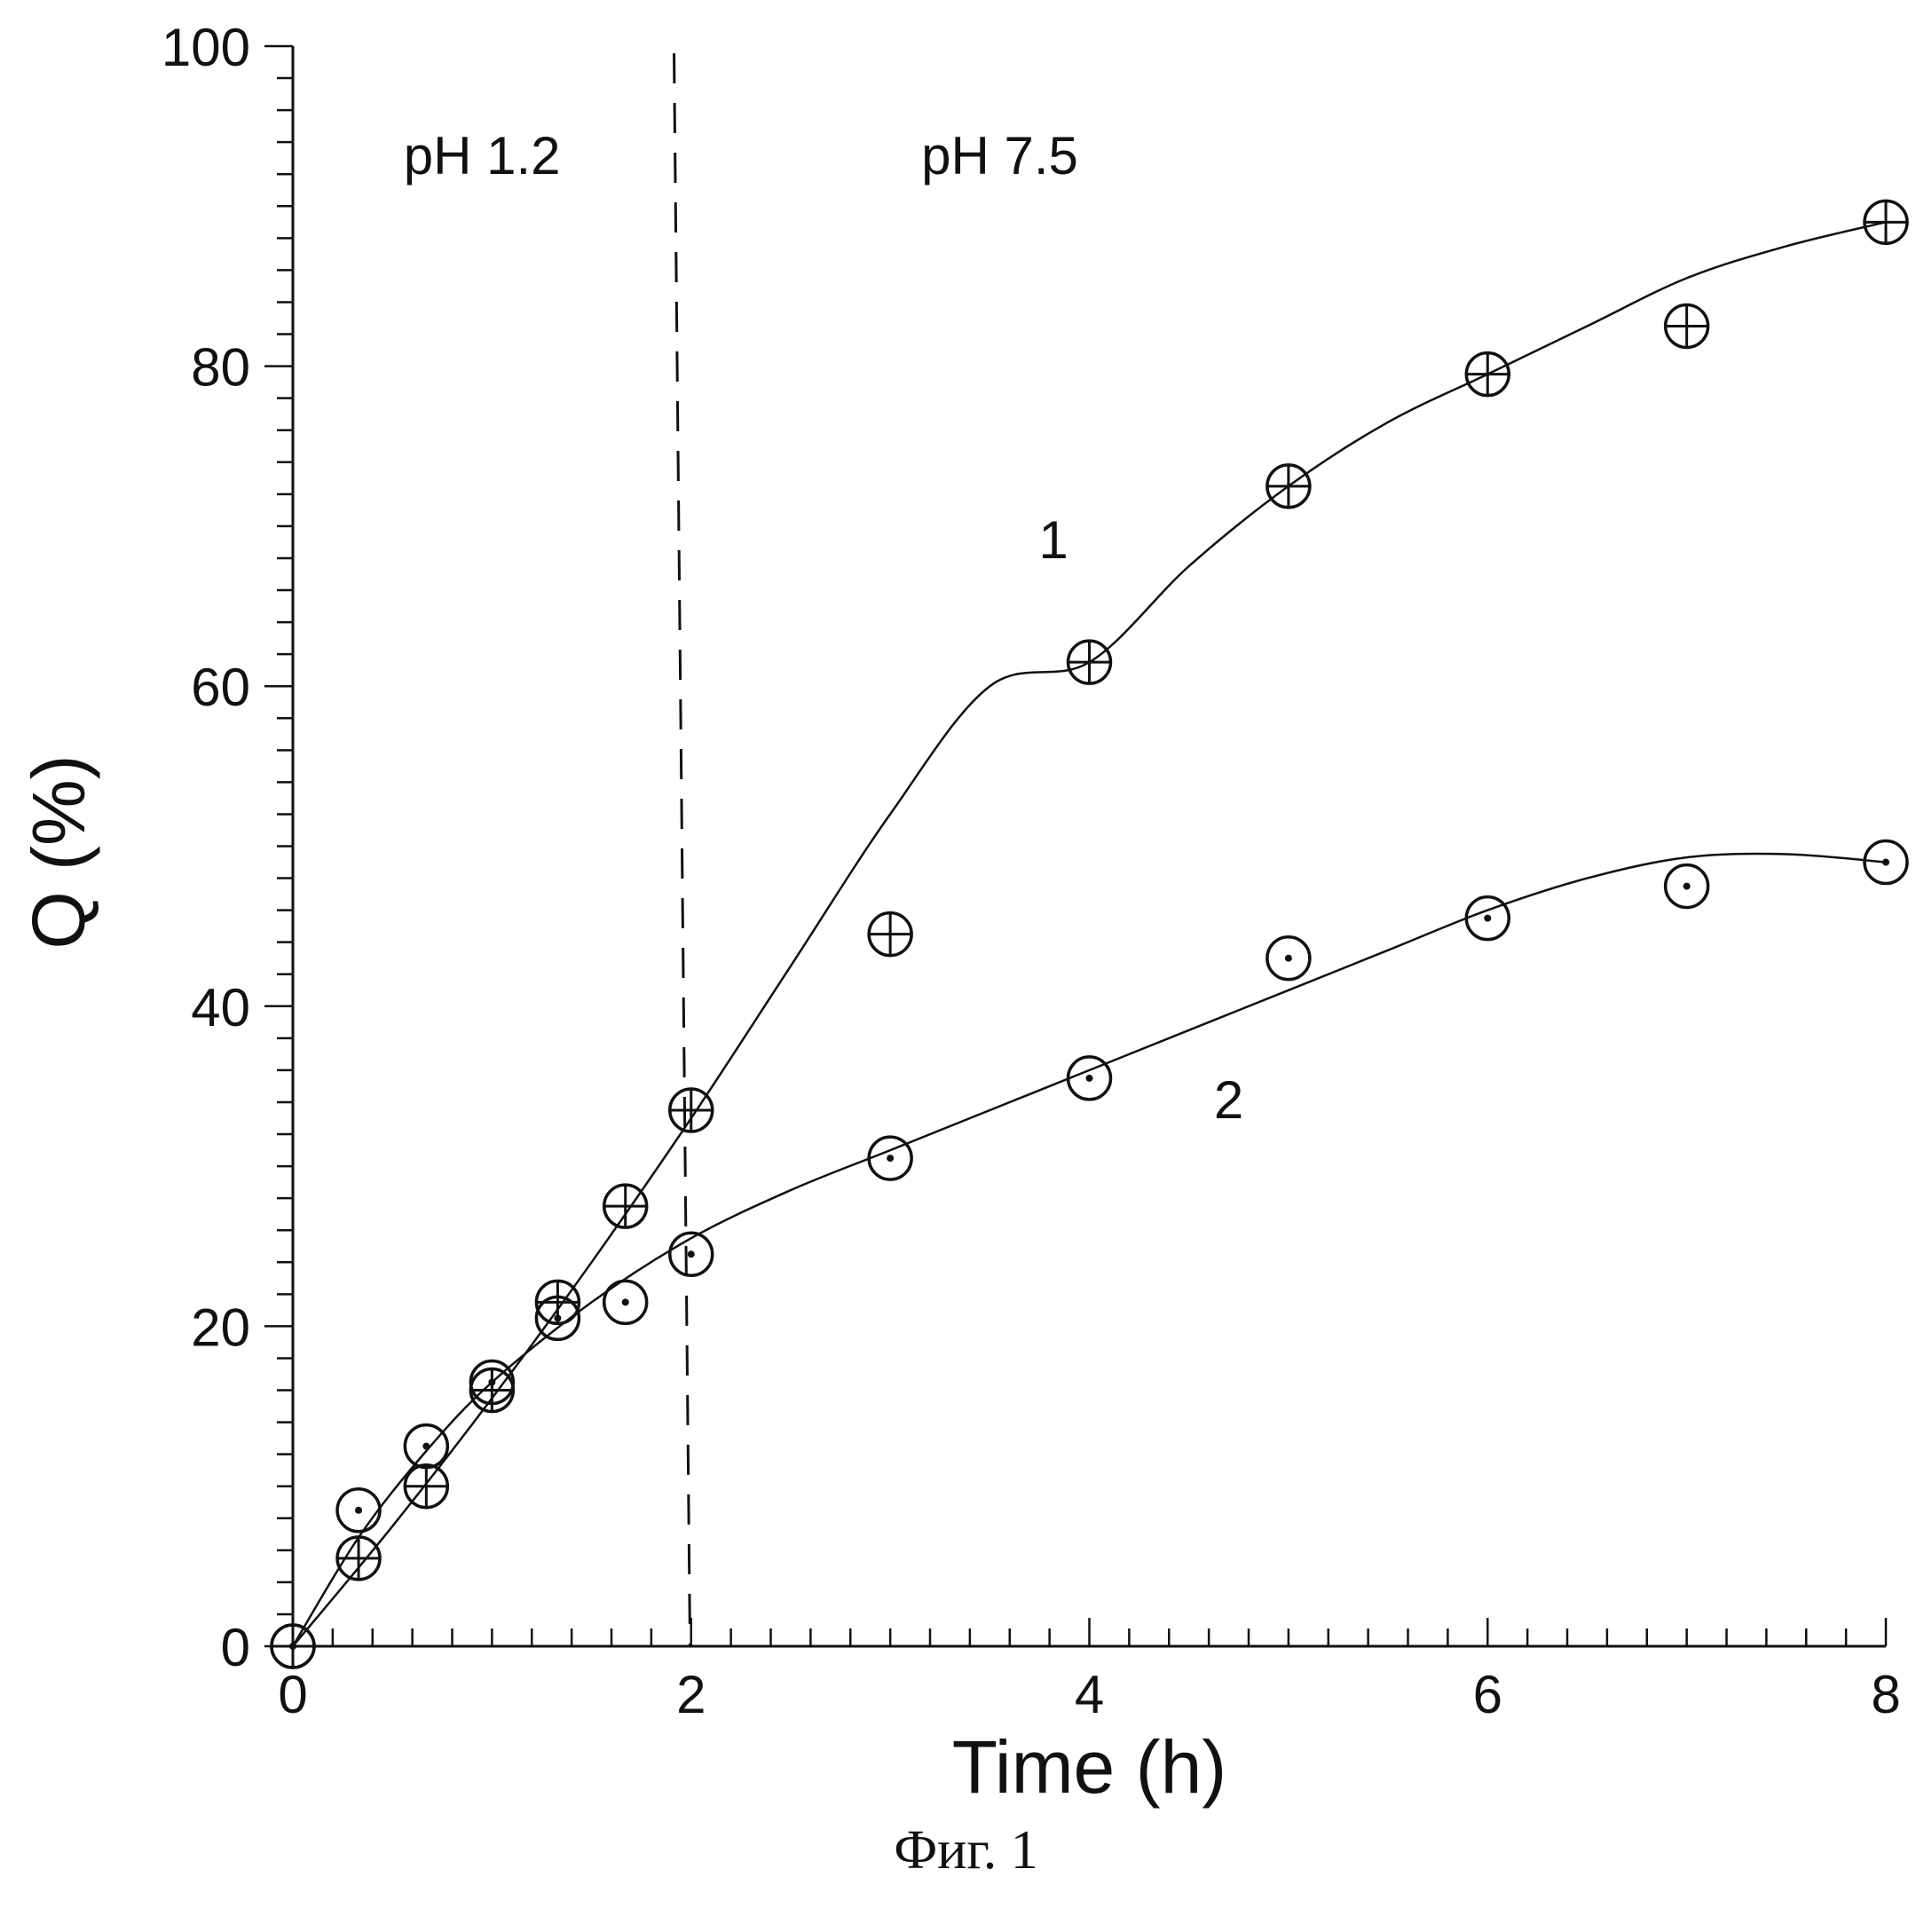 This screenshot has width=1932, height=1932. I want to click on ph-region-label: pH 7.5, so click(999, 155).